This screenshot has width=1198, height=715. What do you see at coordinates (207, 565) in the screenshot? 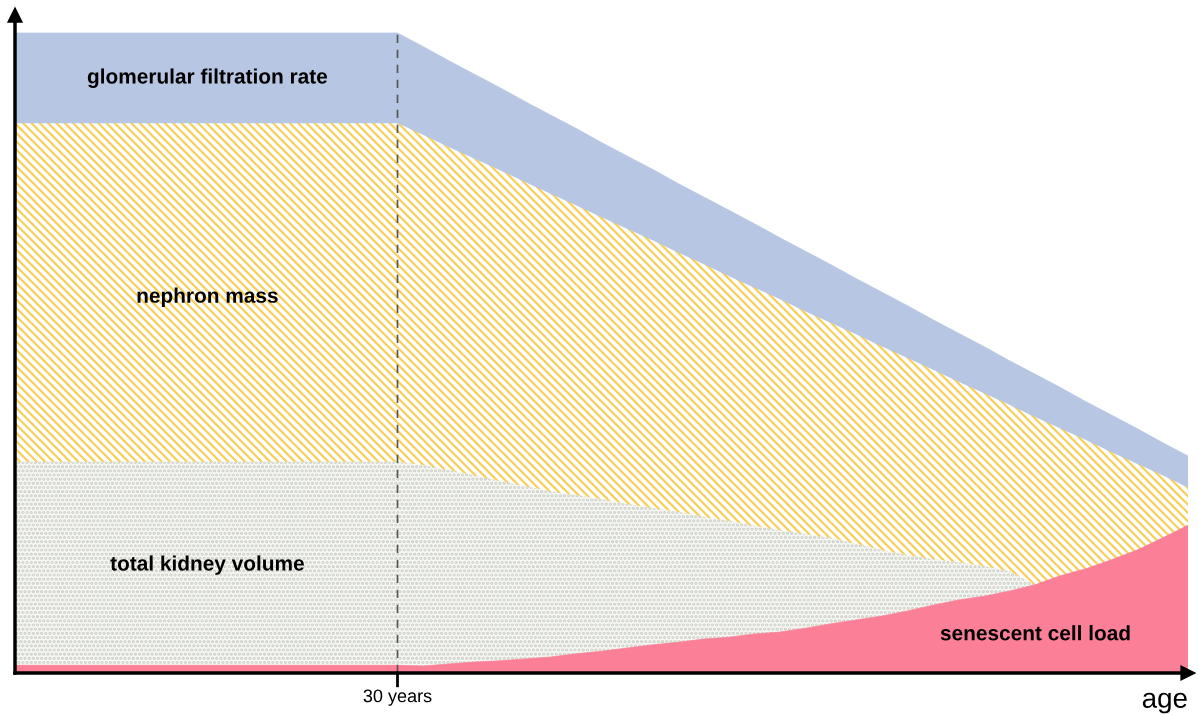
I see `series-label: total kidney volume` at bounding box center [207, 565].